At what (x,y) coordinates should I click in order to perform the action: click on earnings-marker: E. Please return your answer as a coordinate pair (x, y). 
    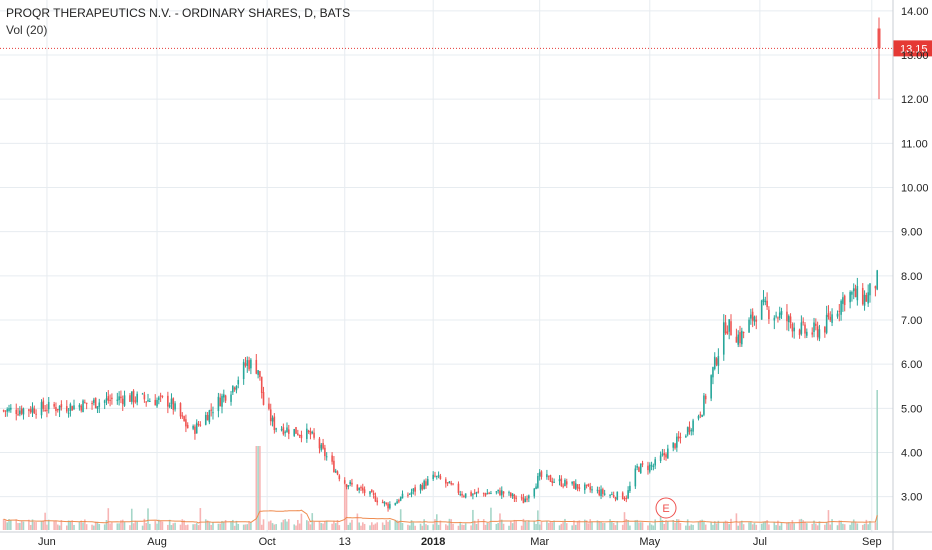
    Looking at the image, I should click on (666, 508).